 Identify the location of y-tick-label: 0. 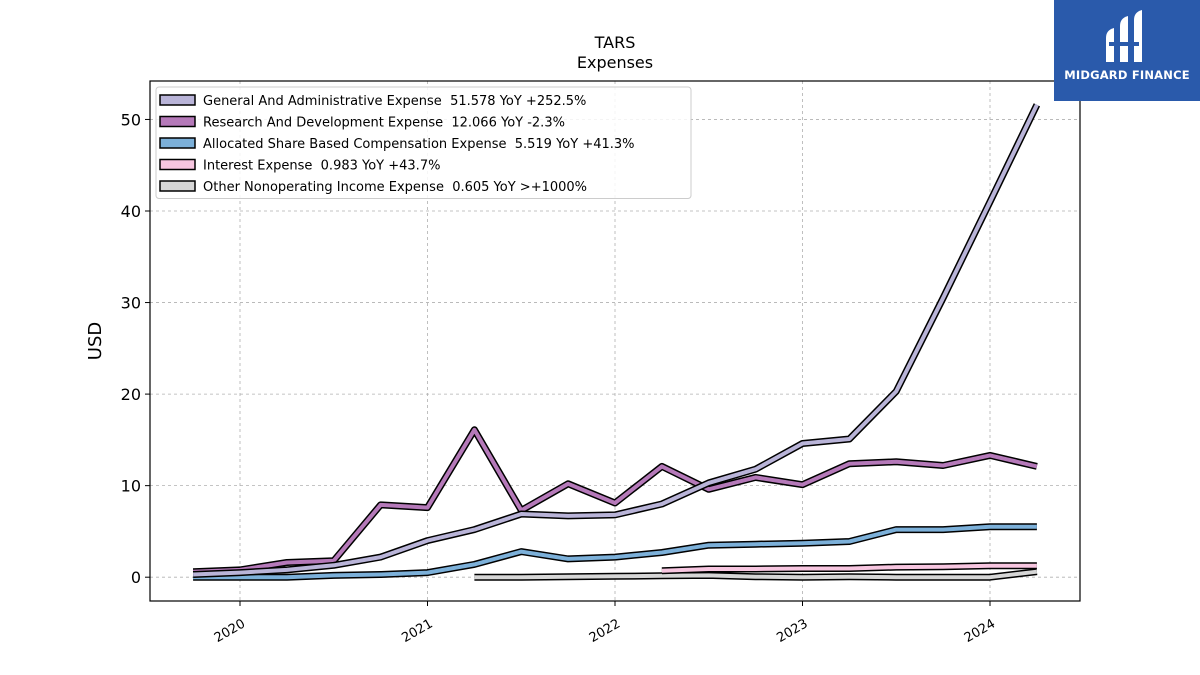
(136, 577).